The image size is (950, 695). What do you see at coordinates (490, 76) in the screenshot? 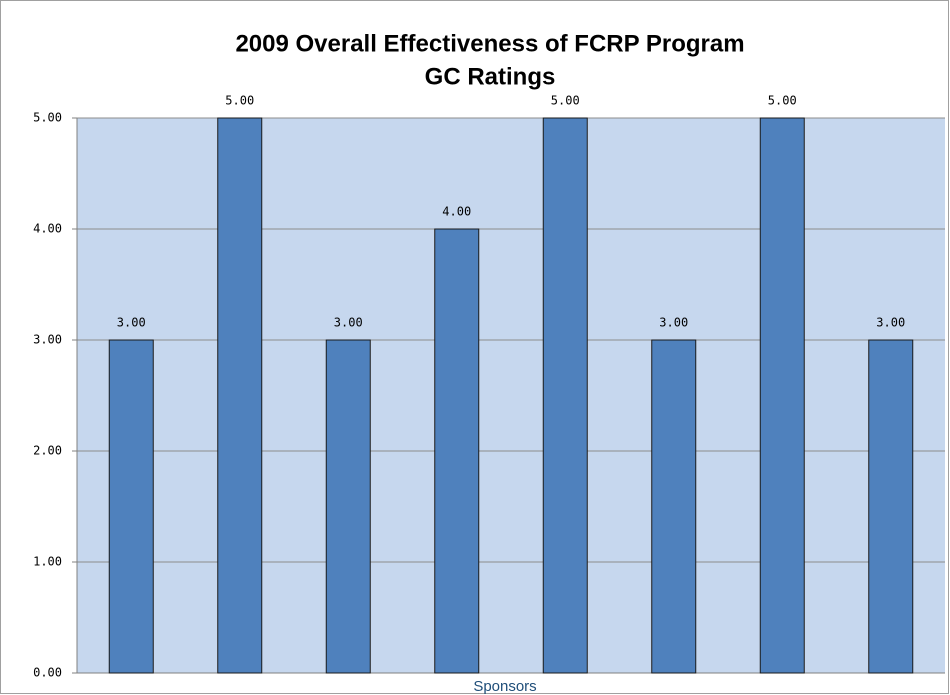
I see `chart-subtitle: GC Ratings` at bounding box center [490, 76].